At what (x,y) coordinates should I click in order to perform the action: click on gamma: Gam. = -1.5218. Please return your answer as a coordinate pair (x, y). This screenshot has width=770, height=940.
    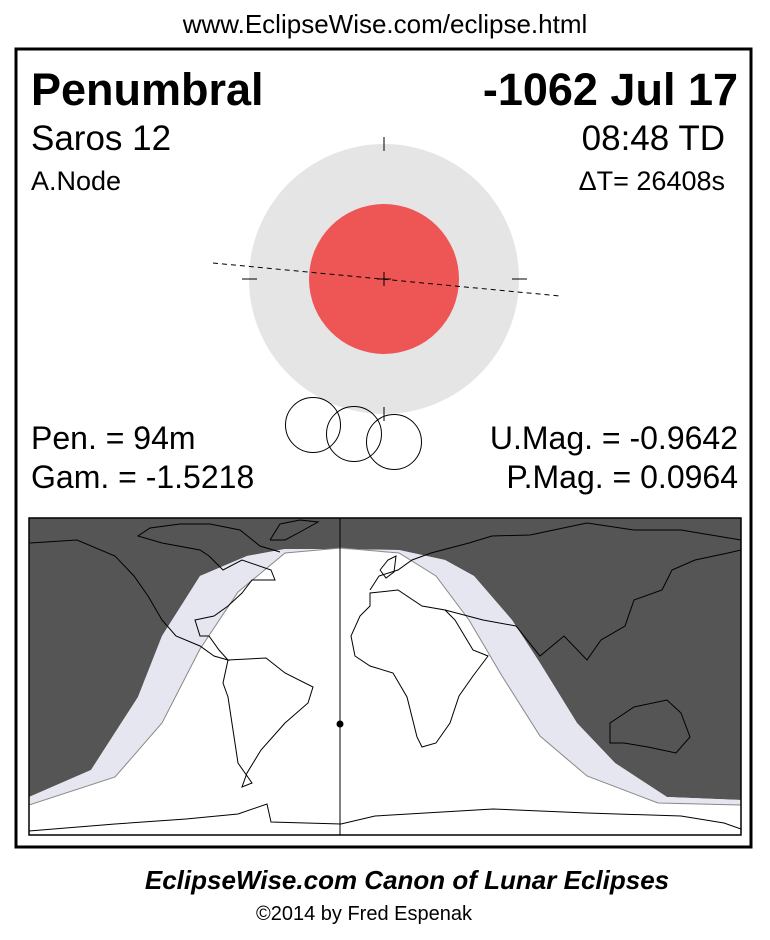
    Looking at the image, I should click on (142, 477).